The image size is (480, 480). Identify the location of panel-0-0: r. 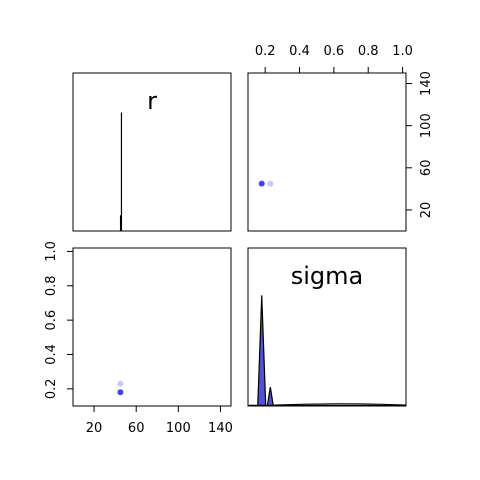
(152, 152).